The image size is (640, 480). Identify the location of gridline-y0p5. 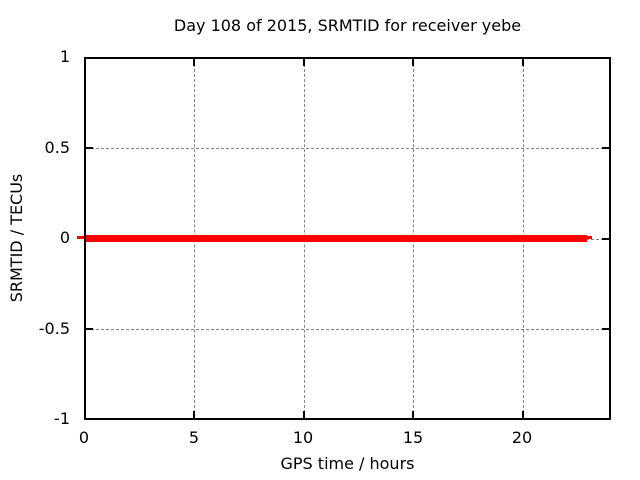
(347, 148).